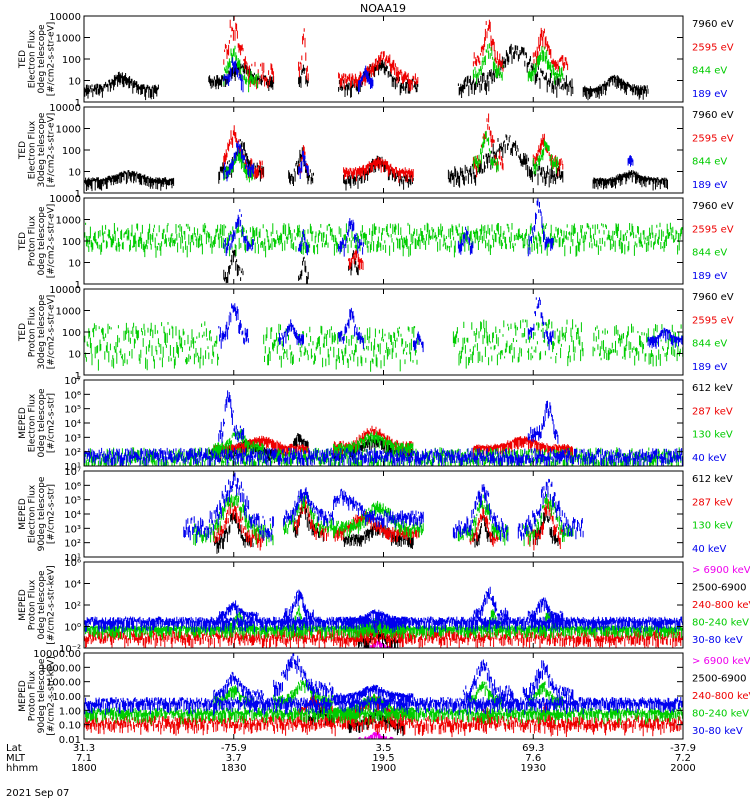 The width and height of the screenshot is (750, 800). I want to click on ytick-label-8-5: 1.00, so click(70, 711).